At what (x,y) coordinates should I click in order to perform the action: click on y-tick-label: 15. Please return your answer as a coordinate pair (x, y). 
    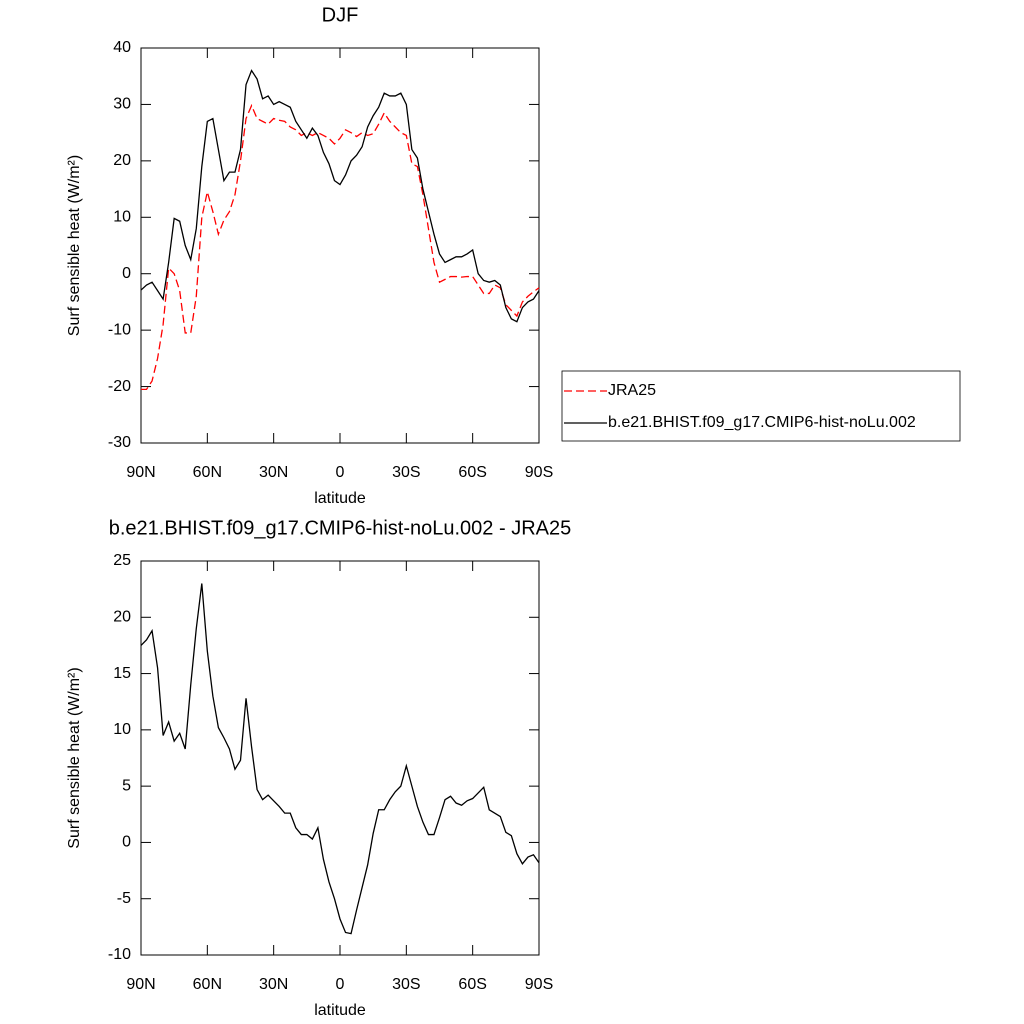
    Looking at the image, I should click on (122, 673).